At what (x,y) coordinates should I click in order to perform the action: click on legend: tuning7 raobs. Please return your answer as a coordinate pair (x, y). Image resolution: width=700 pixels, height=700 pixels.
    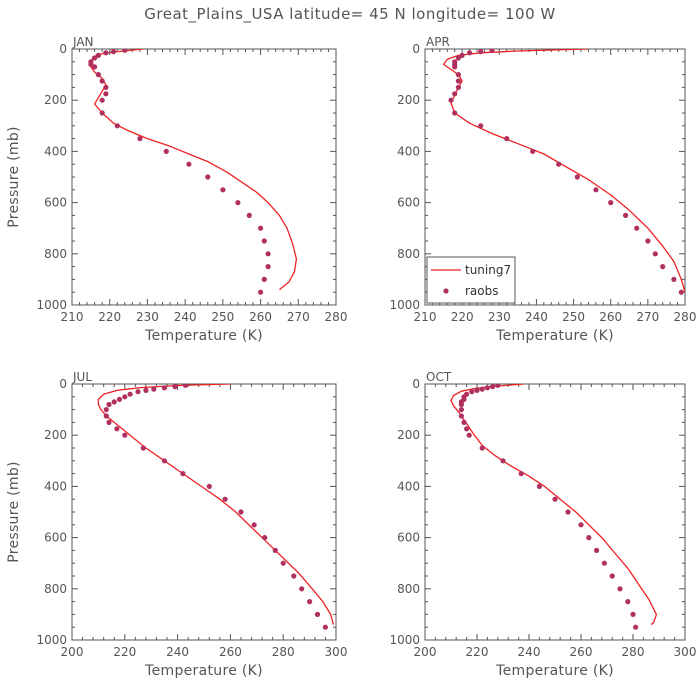
    Looking at the image, I should click on (471, 280).